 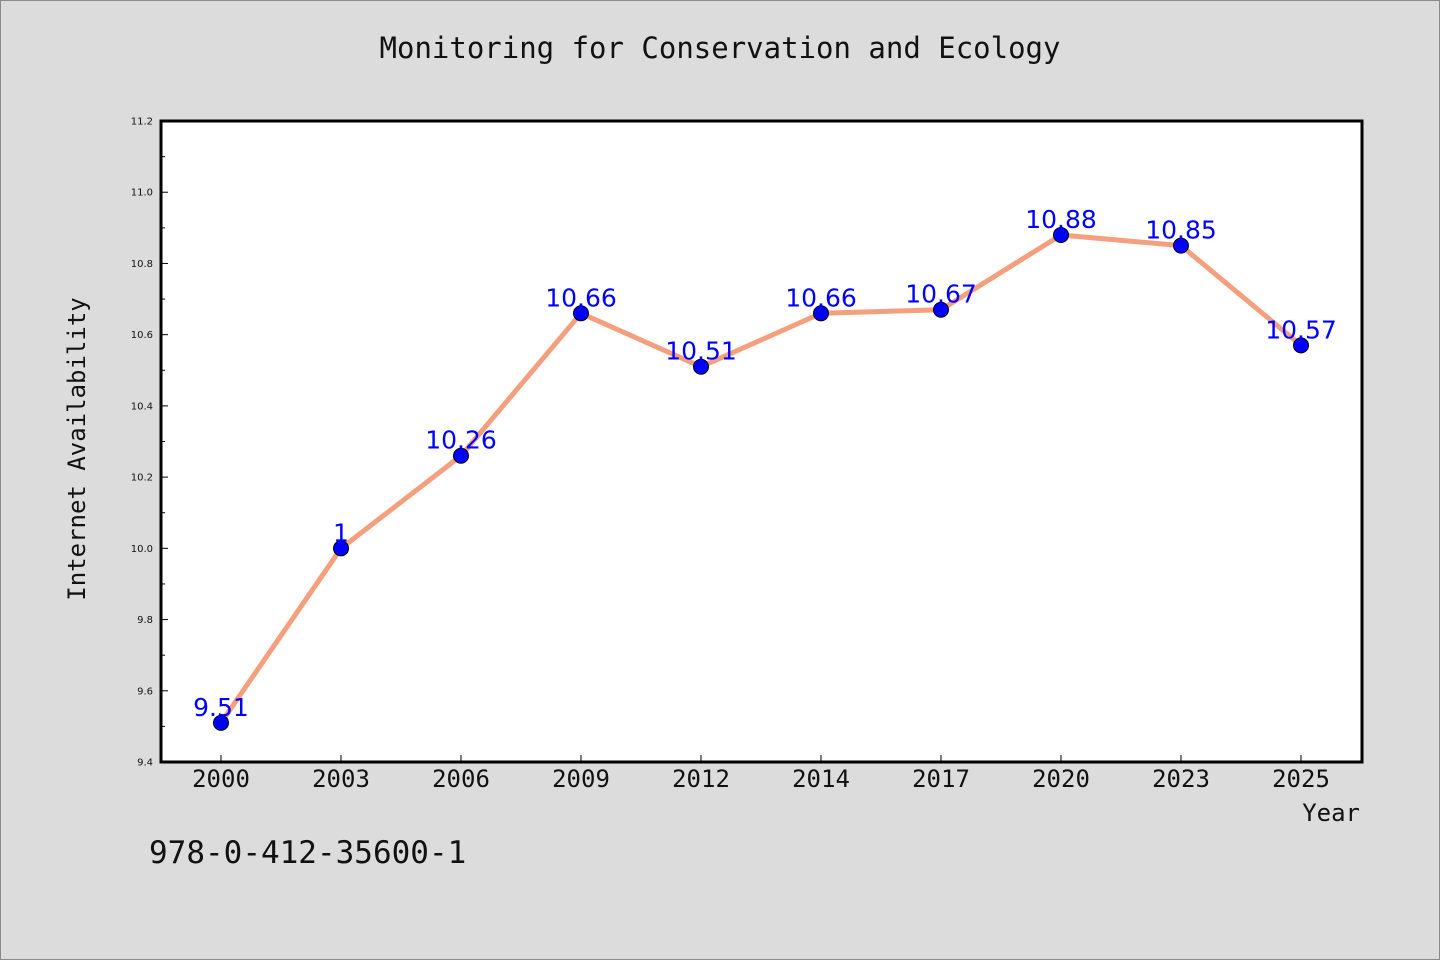 What do you see at coordinates (761, 774) in the screenshot?
I see `x-axis: 2000 2003 2006 2009 2012 2014 2017 2020 2023 2025` at bounding box center [761, 774].